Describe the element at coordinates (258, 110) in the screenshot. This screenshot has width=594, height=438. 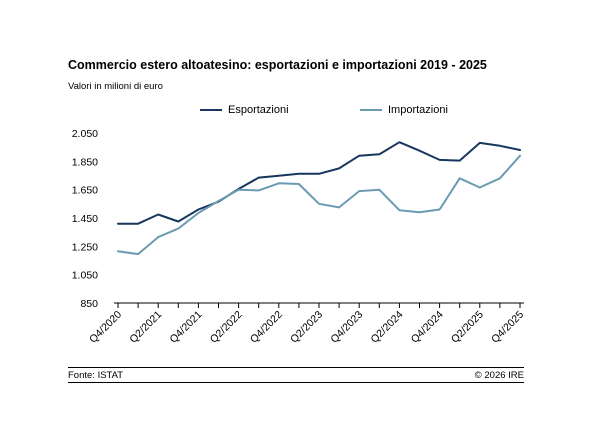
I see `legend-label-export: Esportazioni` at that location.